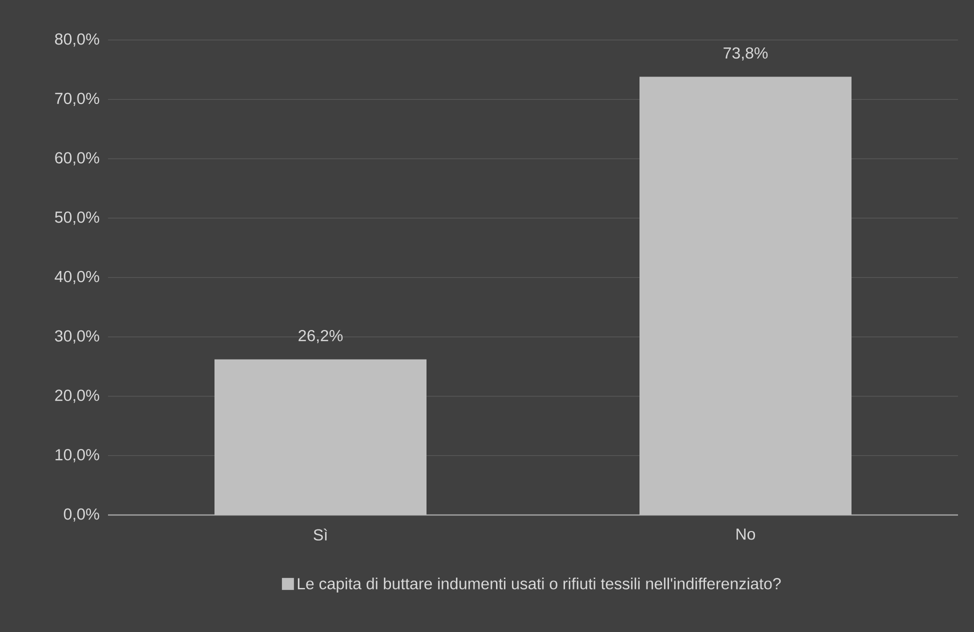 This screenshot has height=632, width=974. I want to click on y-tick-label: 30,0%, so click(77, 337).